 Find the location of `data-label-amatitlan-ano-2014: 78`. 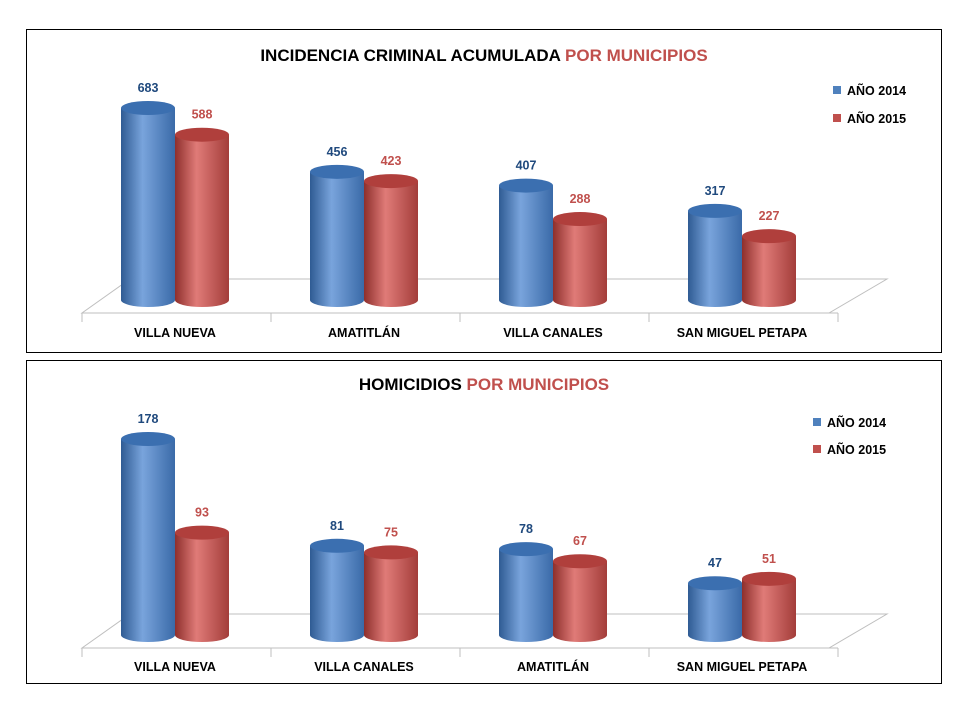

data-label-amatitlan-ano-2014: 78 is located at coordinates (526, 529).